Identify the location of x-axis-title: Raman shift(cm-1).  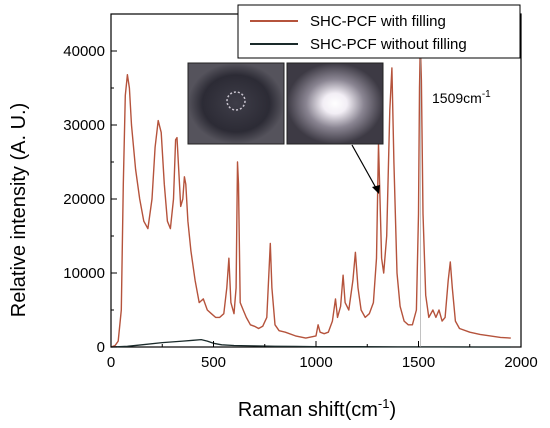
(317, 408).